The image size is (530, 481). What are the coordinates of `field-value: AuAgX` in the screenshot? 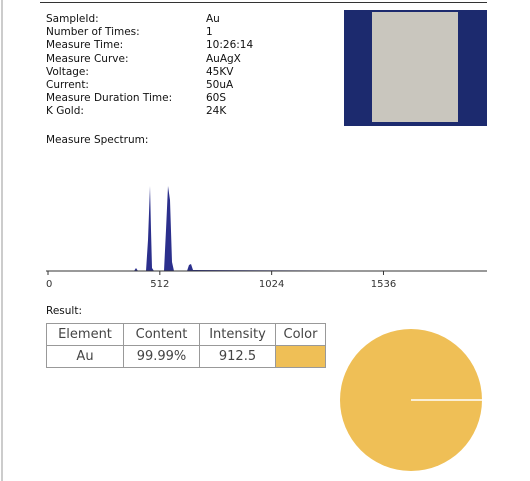 It's located at (223, 58).